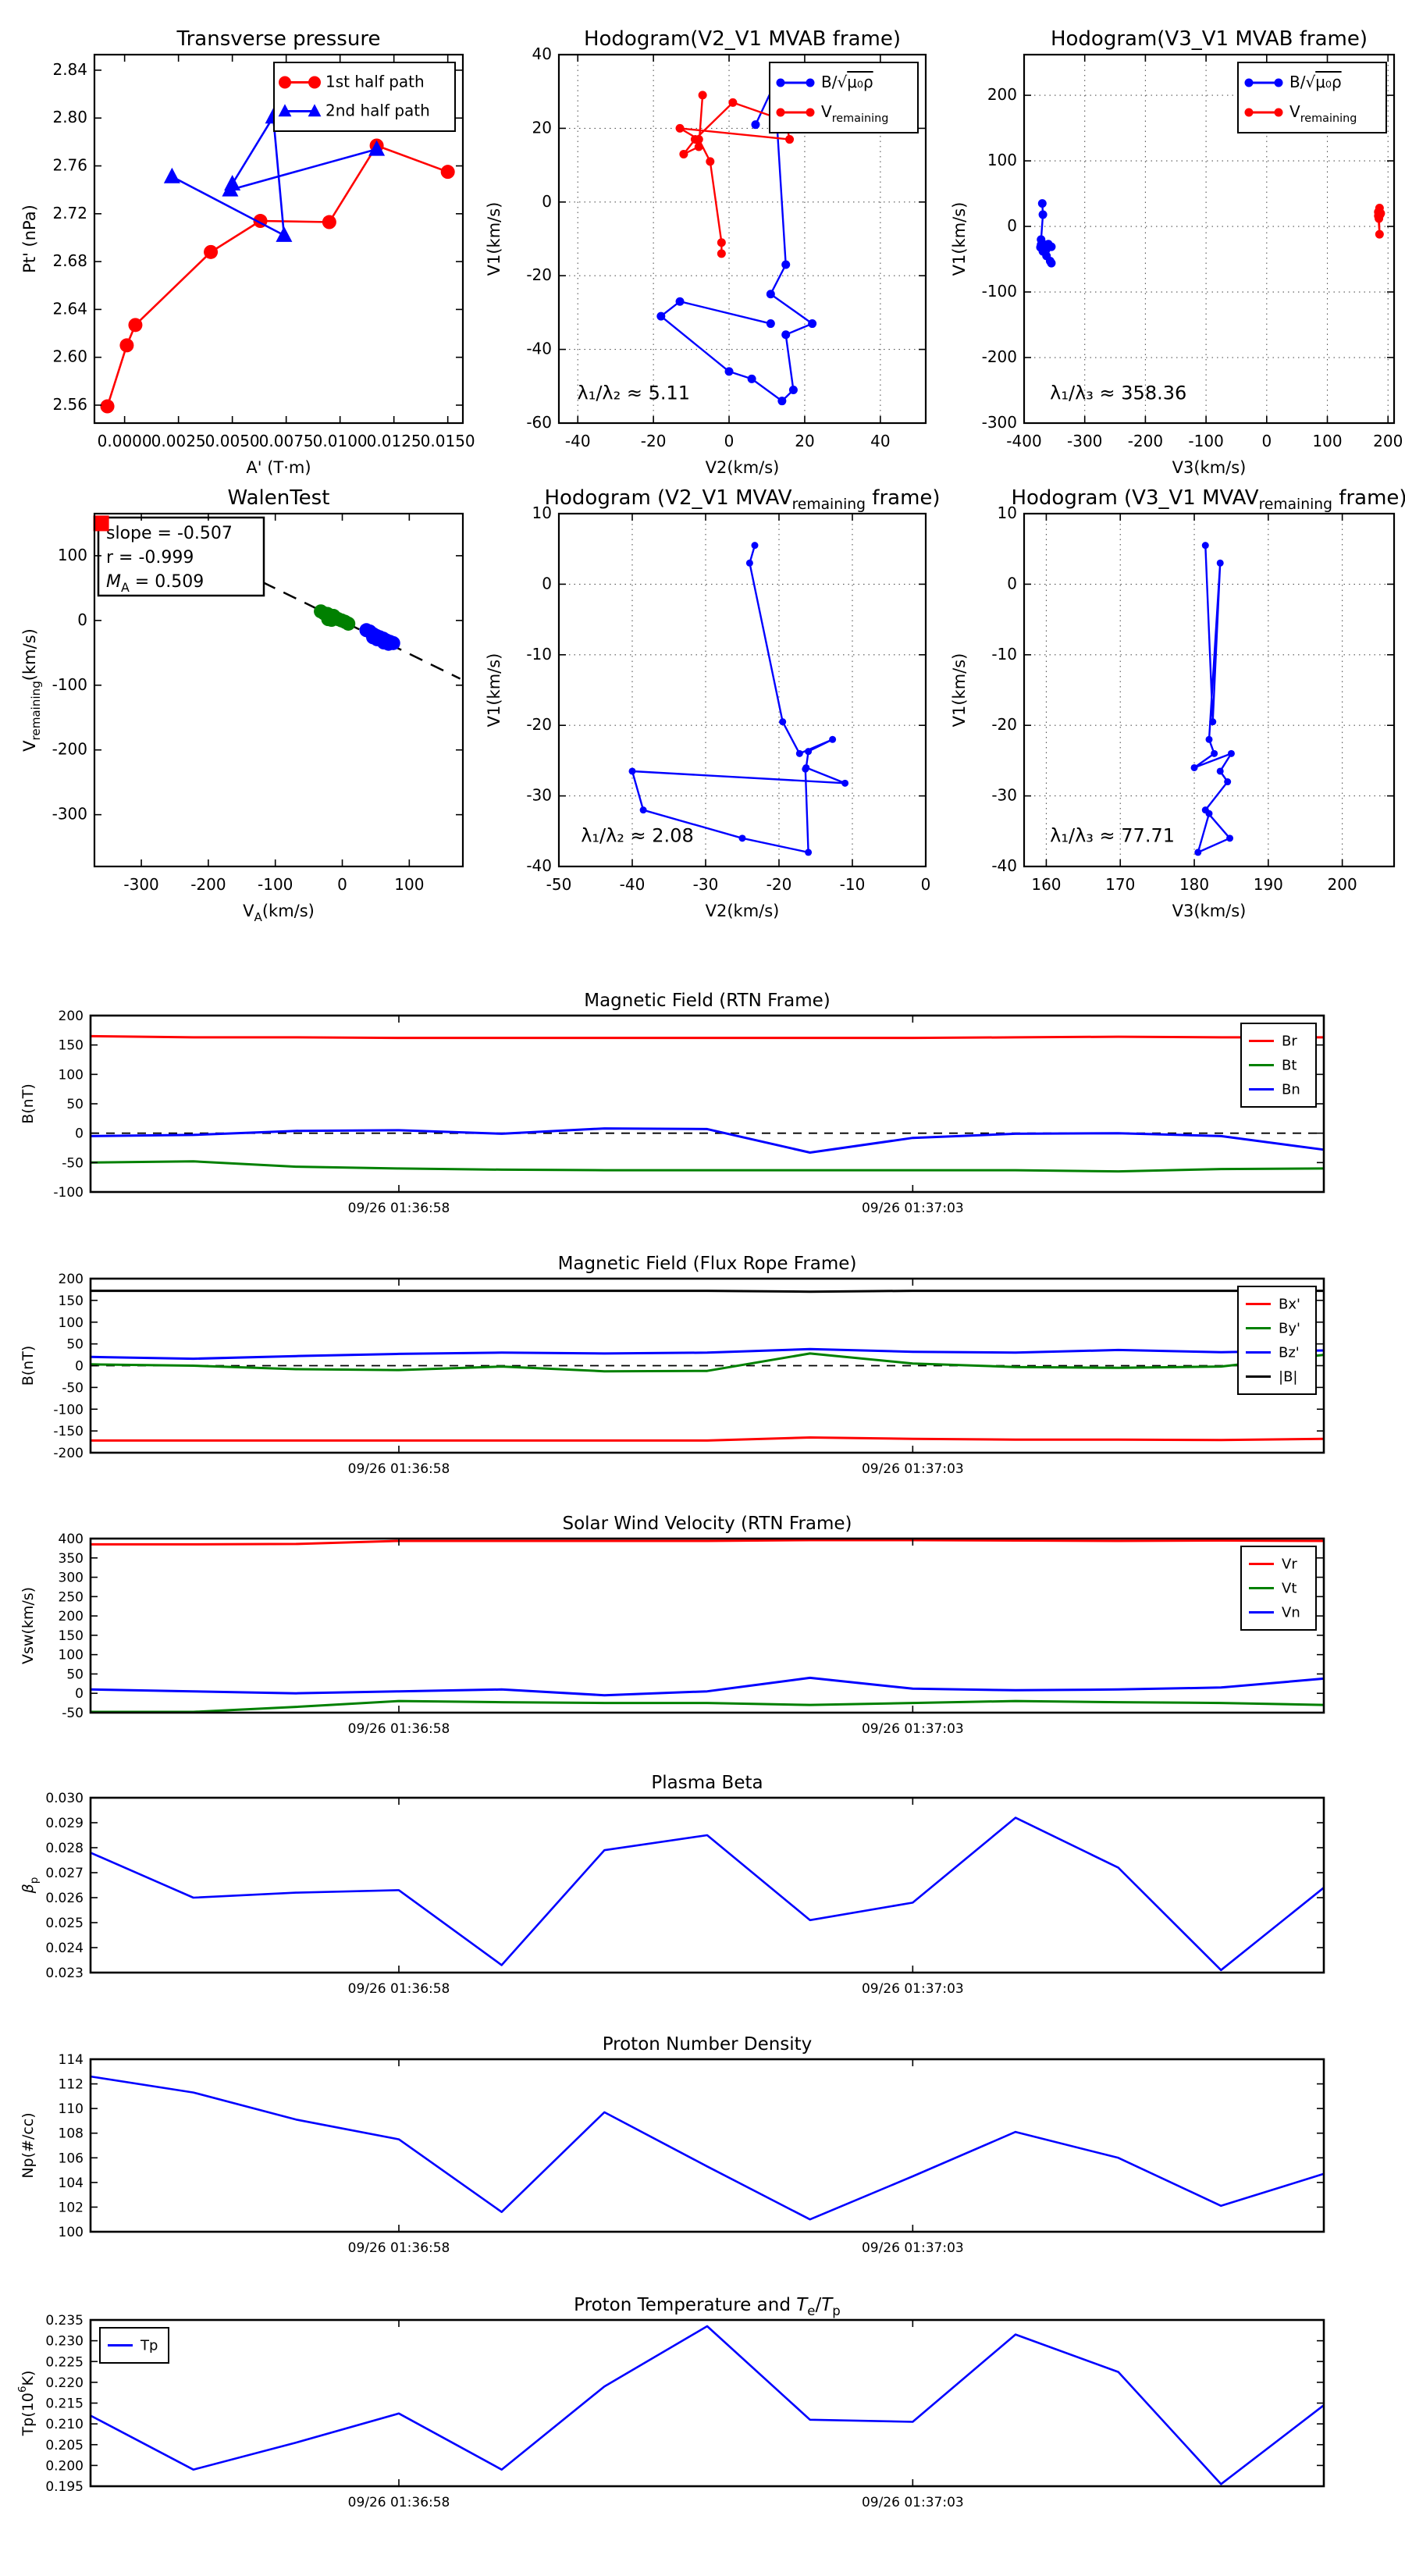 The image size is (1405, 2576). What do you see at coordinates (72, 1301) in the screenshot?
I see `y-tick-label: 150` at bounding box center [72, 1301].